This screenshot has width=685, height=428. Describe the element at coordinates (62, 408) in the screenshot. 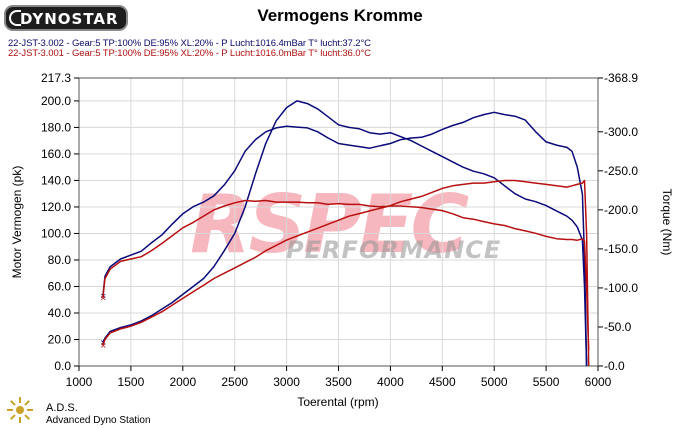

I see `footer-brand: A.D.S.` at that location.